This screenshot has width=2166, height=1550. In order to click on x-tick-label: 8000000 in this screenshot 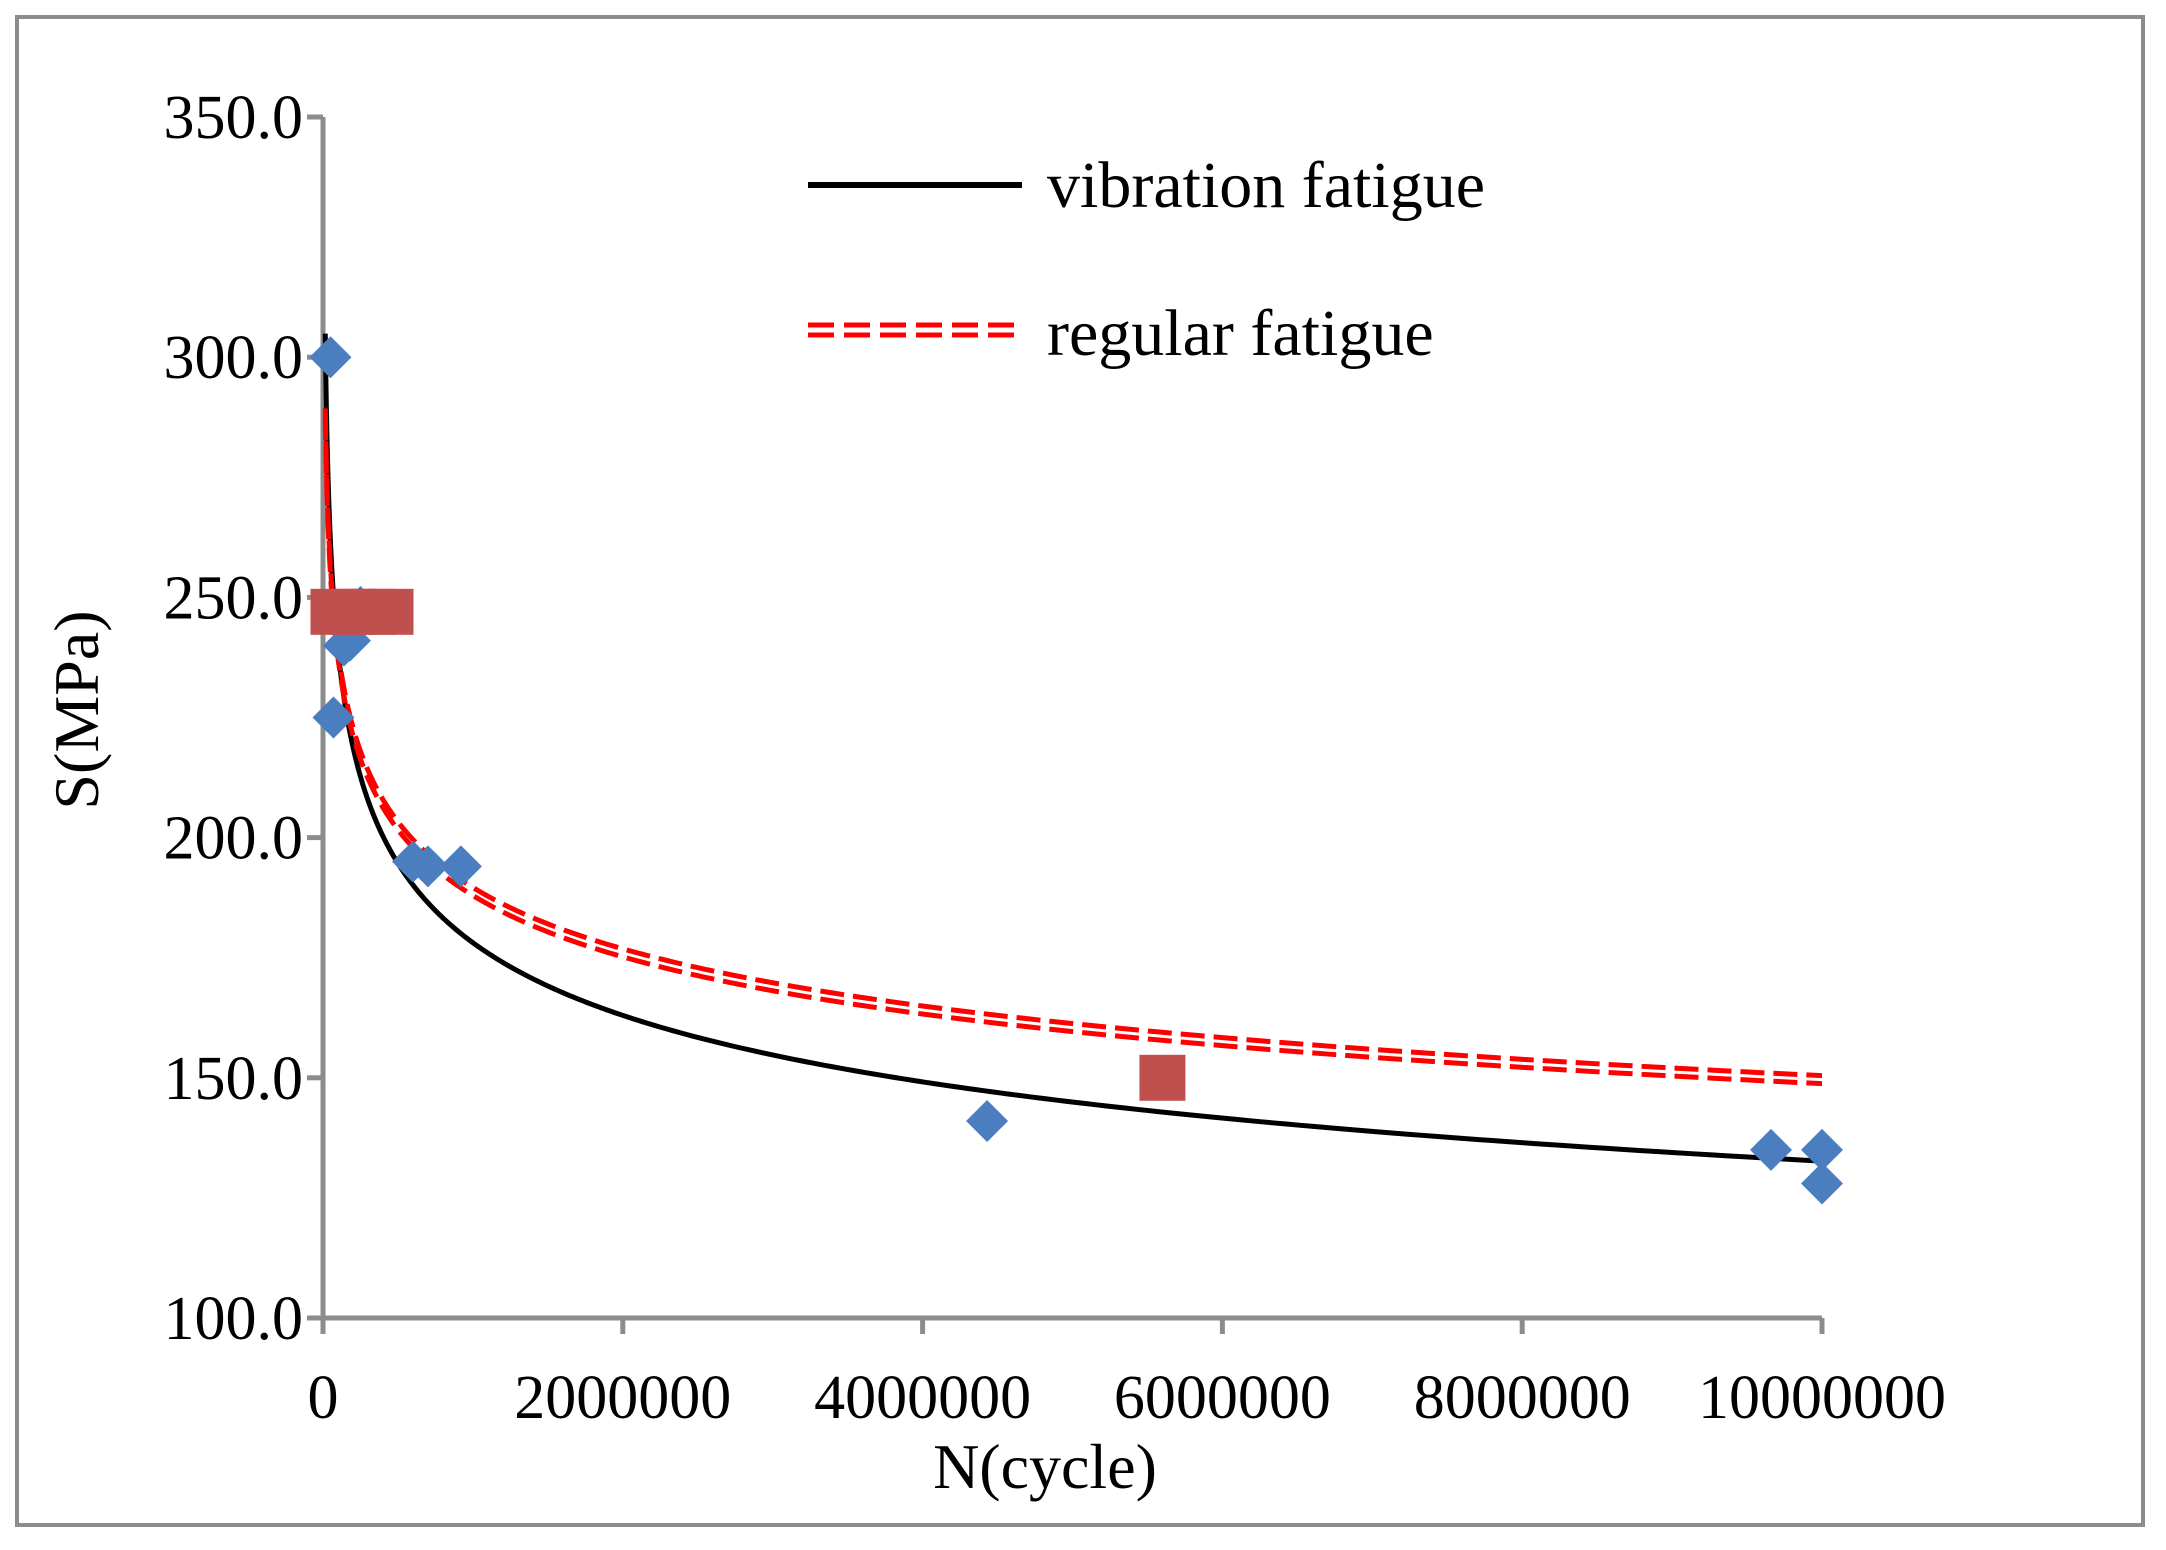, I will do `click(1522, 1398)`.